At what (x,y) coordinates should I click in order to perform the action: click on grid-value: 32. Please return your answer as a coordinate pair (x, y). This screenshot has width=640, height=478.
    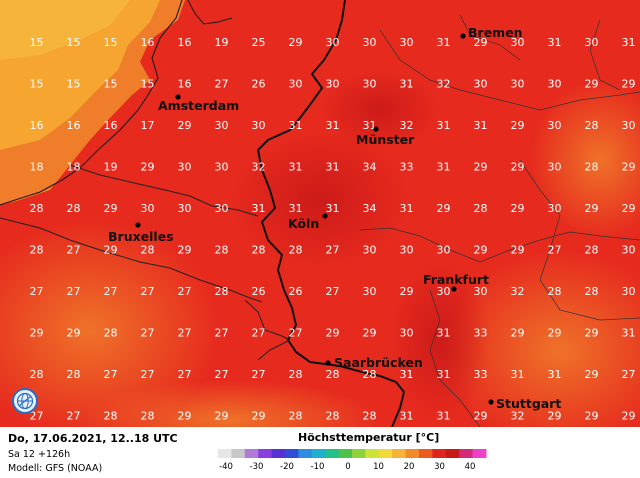
    Looking at the image, I should click on (518, 416).